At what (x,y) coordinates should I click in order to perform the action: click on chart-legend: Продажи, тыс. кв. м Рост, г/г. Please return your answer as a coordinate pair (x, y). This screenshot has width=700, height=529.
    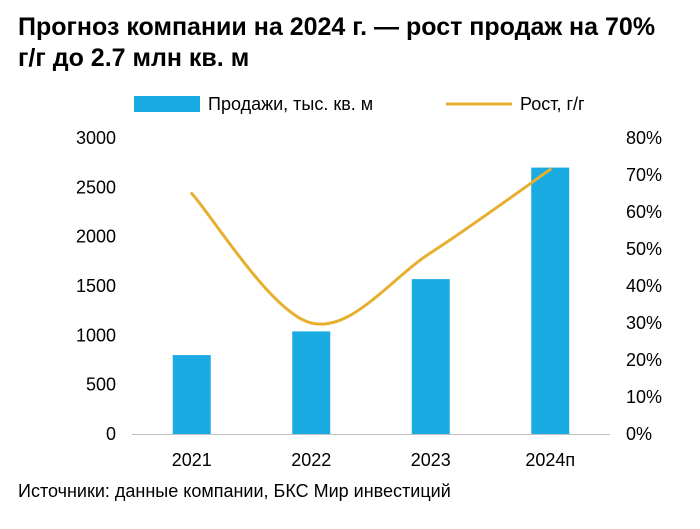
    Looking at the image, I should click on (359, 104).